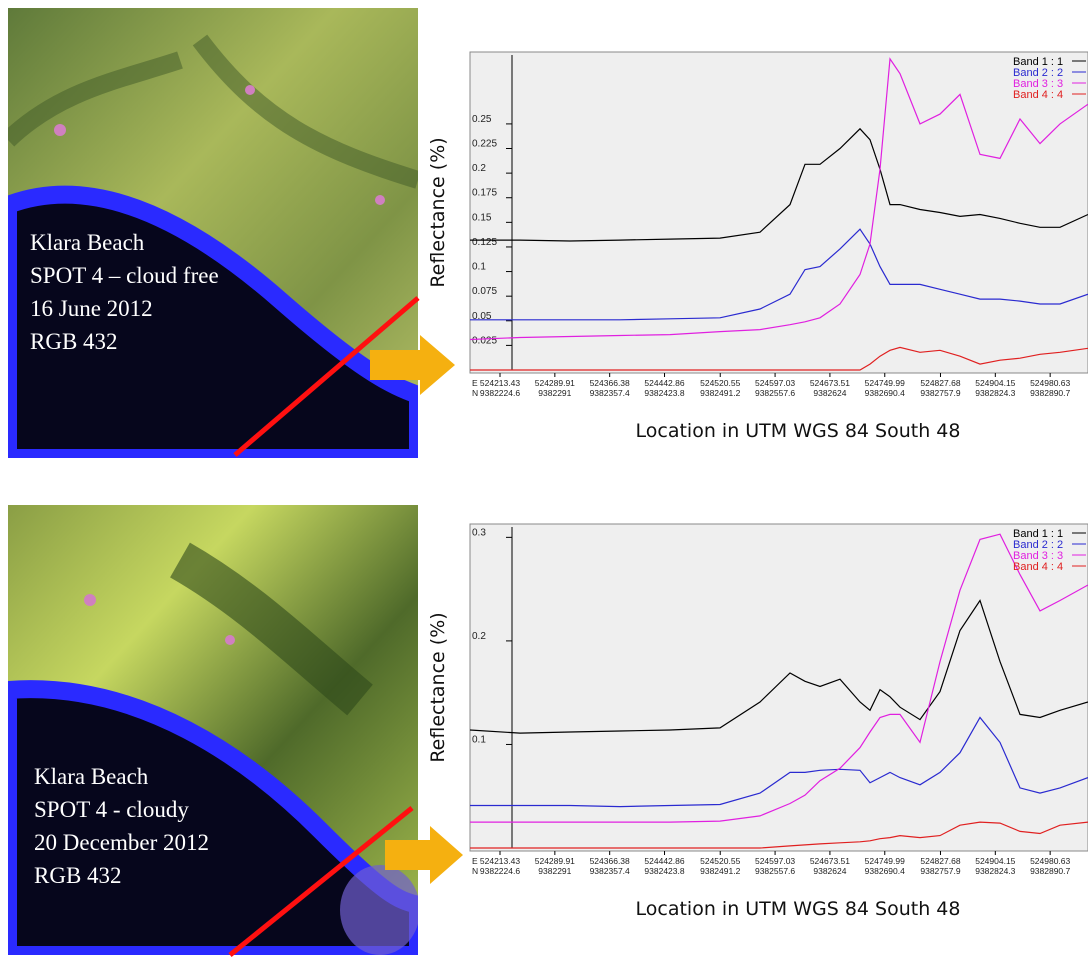  I want to click on y-tick-label: 0.175, so click(484, 193).